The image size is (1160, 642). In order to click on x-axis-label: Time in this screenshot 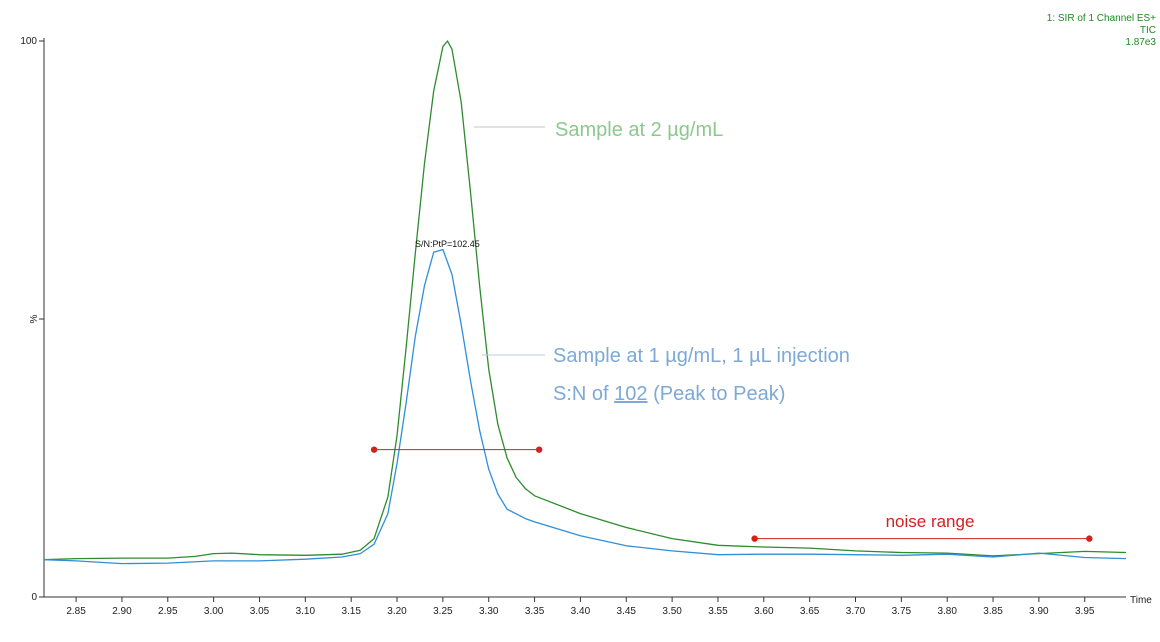, I will do `click(1141, 600)`.